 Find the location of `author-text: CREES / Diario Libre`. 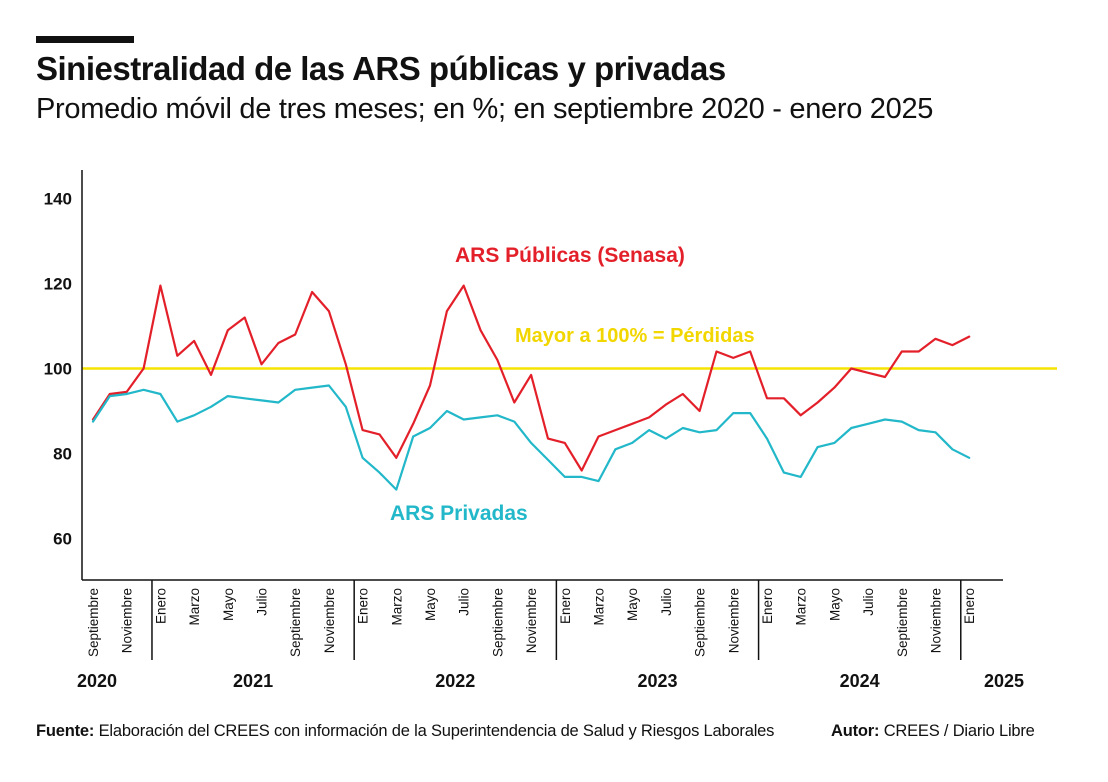

author-text: CREES / Diario Libre is located at coordinates (959, 731).